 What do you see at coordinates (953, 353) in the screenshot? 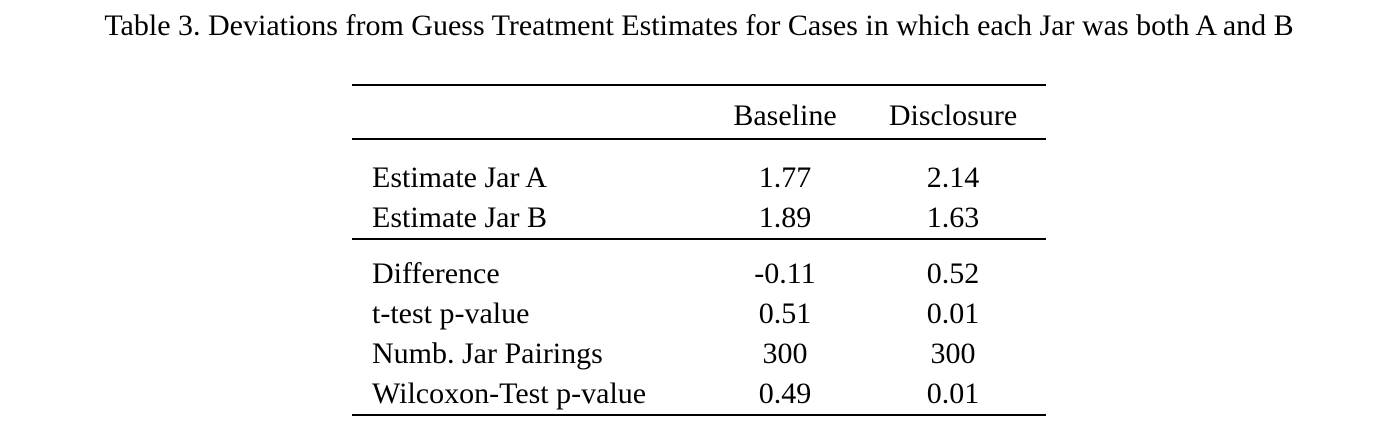
I see `cell-disclosure: 300` at bounding box center [953, 353].